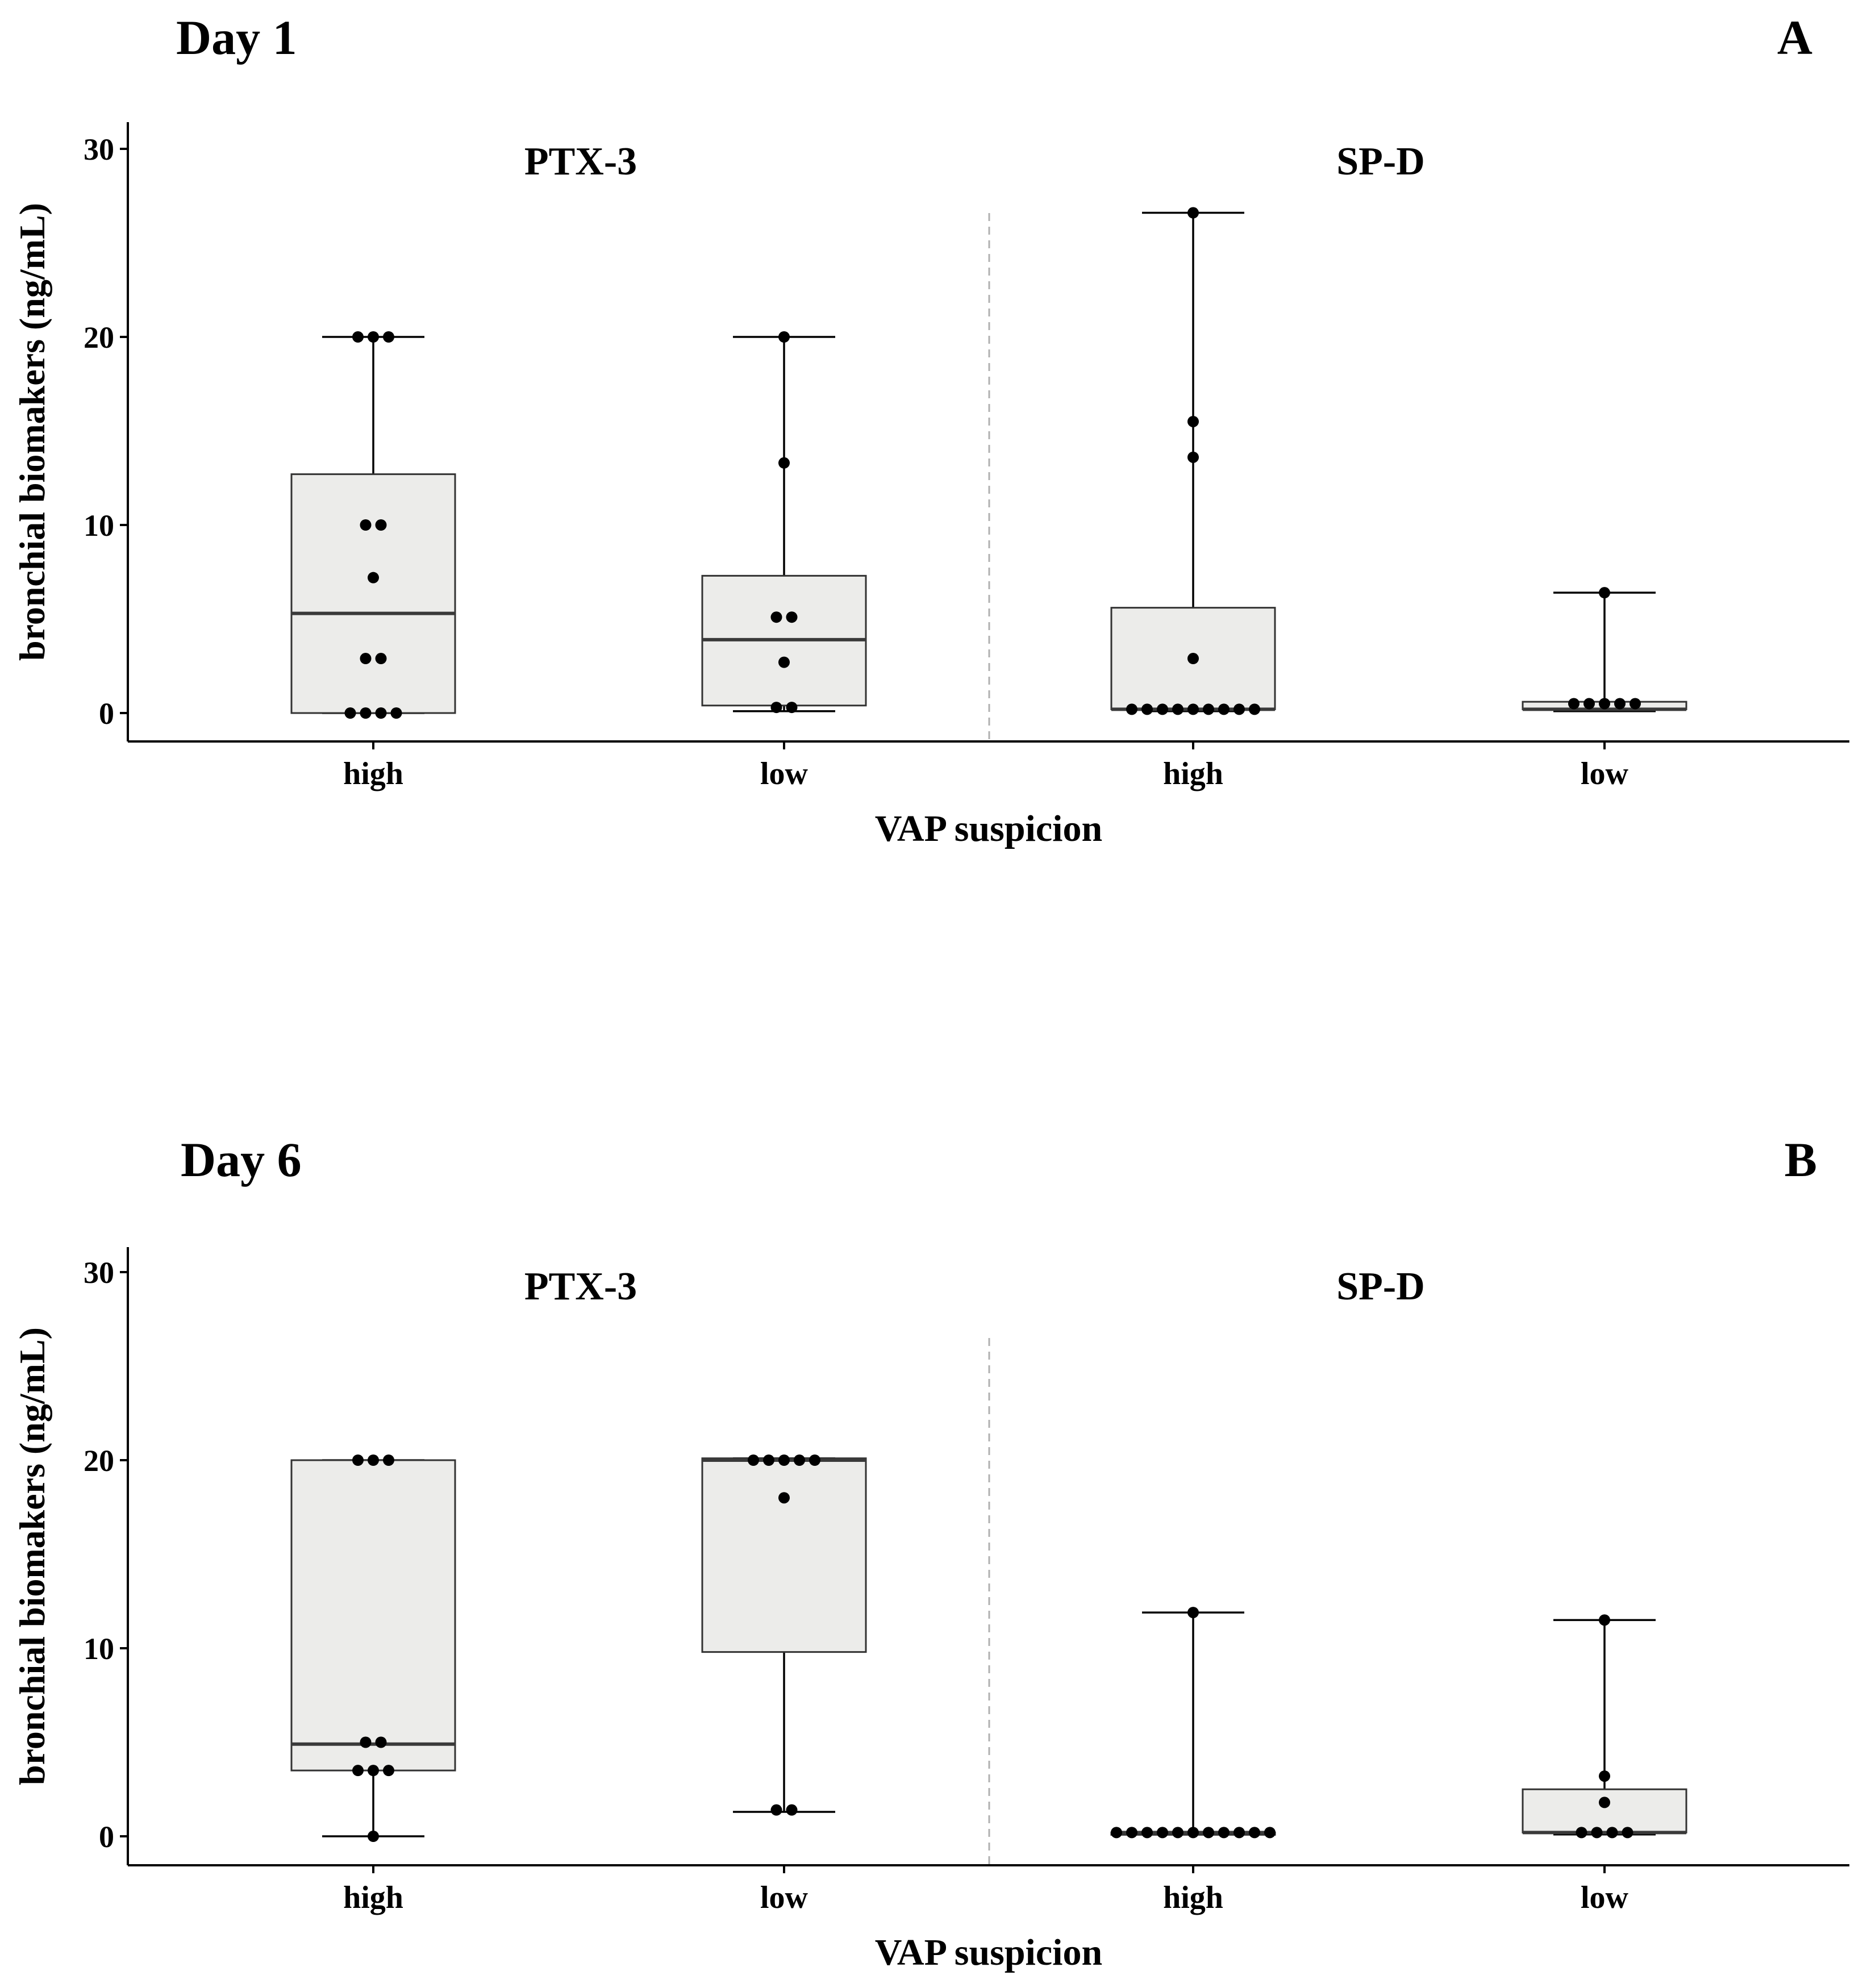 Image resolution: width=1867 pixels, height=1988 pixels. Describe the element at coordinates (1380, 1286) in the screenshot. I see `facet-label: SP-D` at that location.